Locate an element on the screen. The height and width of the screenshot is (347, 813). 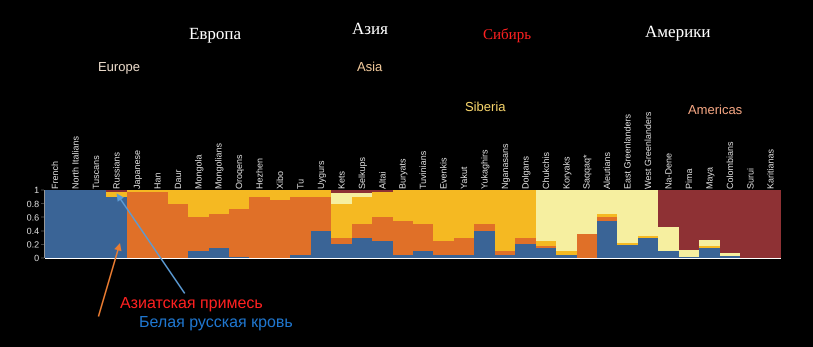
x-tick-label: Nganasans is located at coordinates (505, 165).